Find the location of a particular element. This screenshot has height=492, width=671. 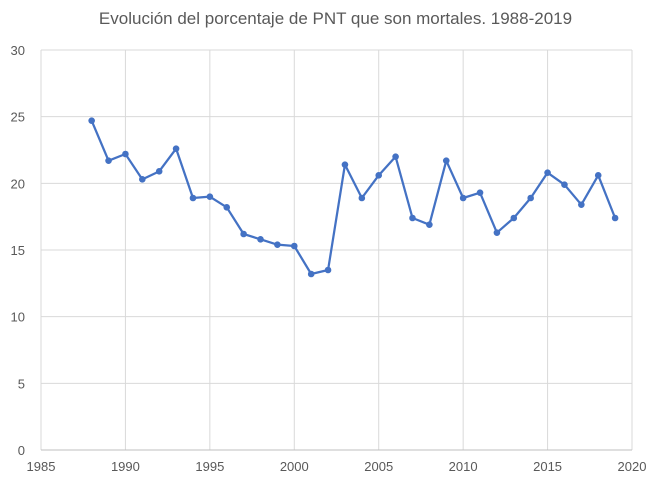

data-point-2000 is located at coordinates (294, 246).